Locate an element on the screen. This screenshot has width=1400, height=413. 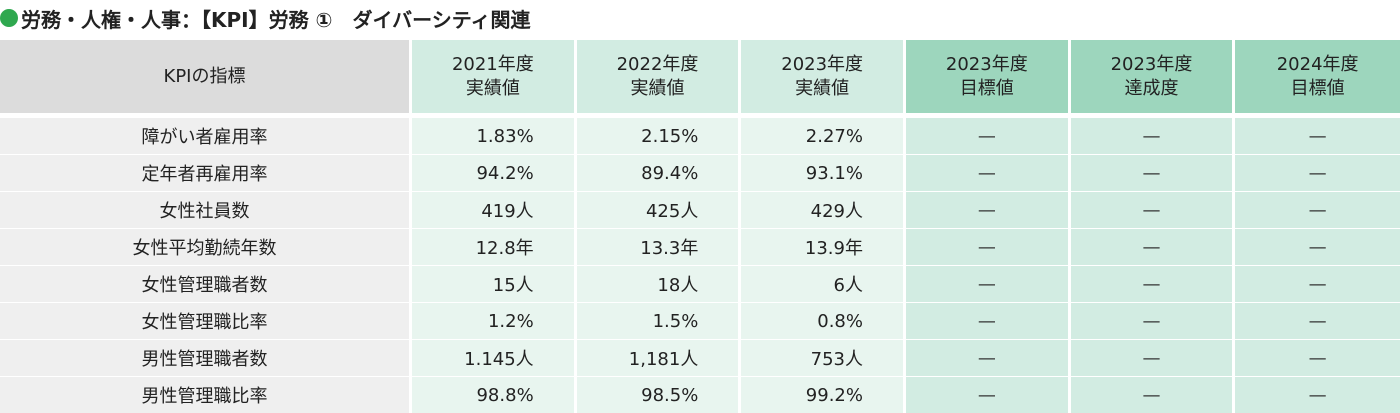
header-year: 2022年度 is located at coordinates (657, 64).